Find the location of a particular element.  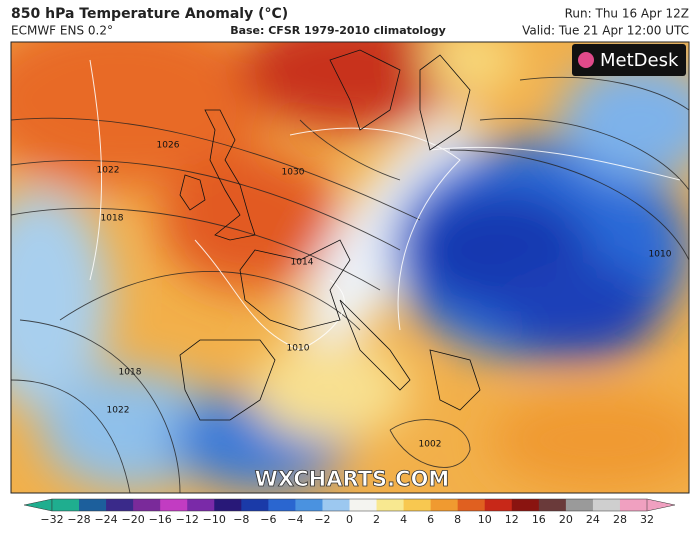

colorbar-label: 8 is located at coordinates (457, 519).